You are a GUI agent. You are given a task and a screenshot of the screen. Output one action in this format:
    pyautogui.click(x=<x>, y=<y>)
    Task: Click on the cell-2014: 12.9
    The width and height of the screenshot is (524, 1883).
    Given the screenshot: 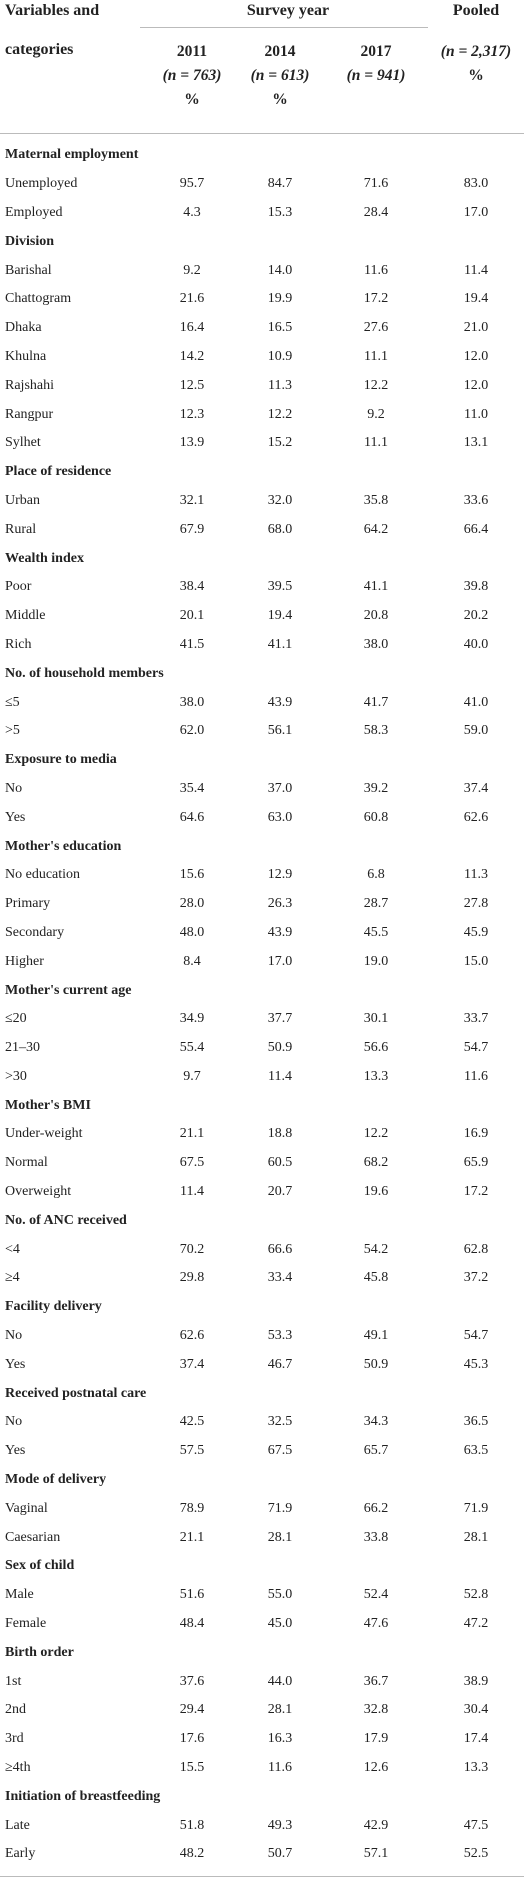 What is the action you would take?
    pyautogui.click(x=280, y=875)
    